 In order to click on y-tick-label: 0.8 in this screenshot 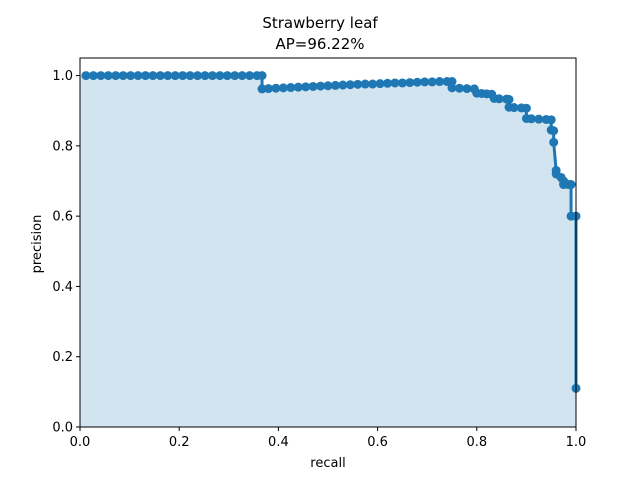, I will do `click(62, 146)`.